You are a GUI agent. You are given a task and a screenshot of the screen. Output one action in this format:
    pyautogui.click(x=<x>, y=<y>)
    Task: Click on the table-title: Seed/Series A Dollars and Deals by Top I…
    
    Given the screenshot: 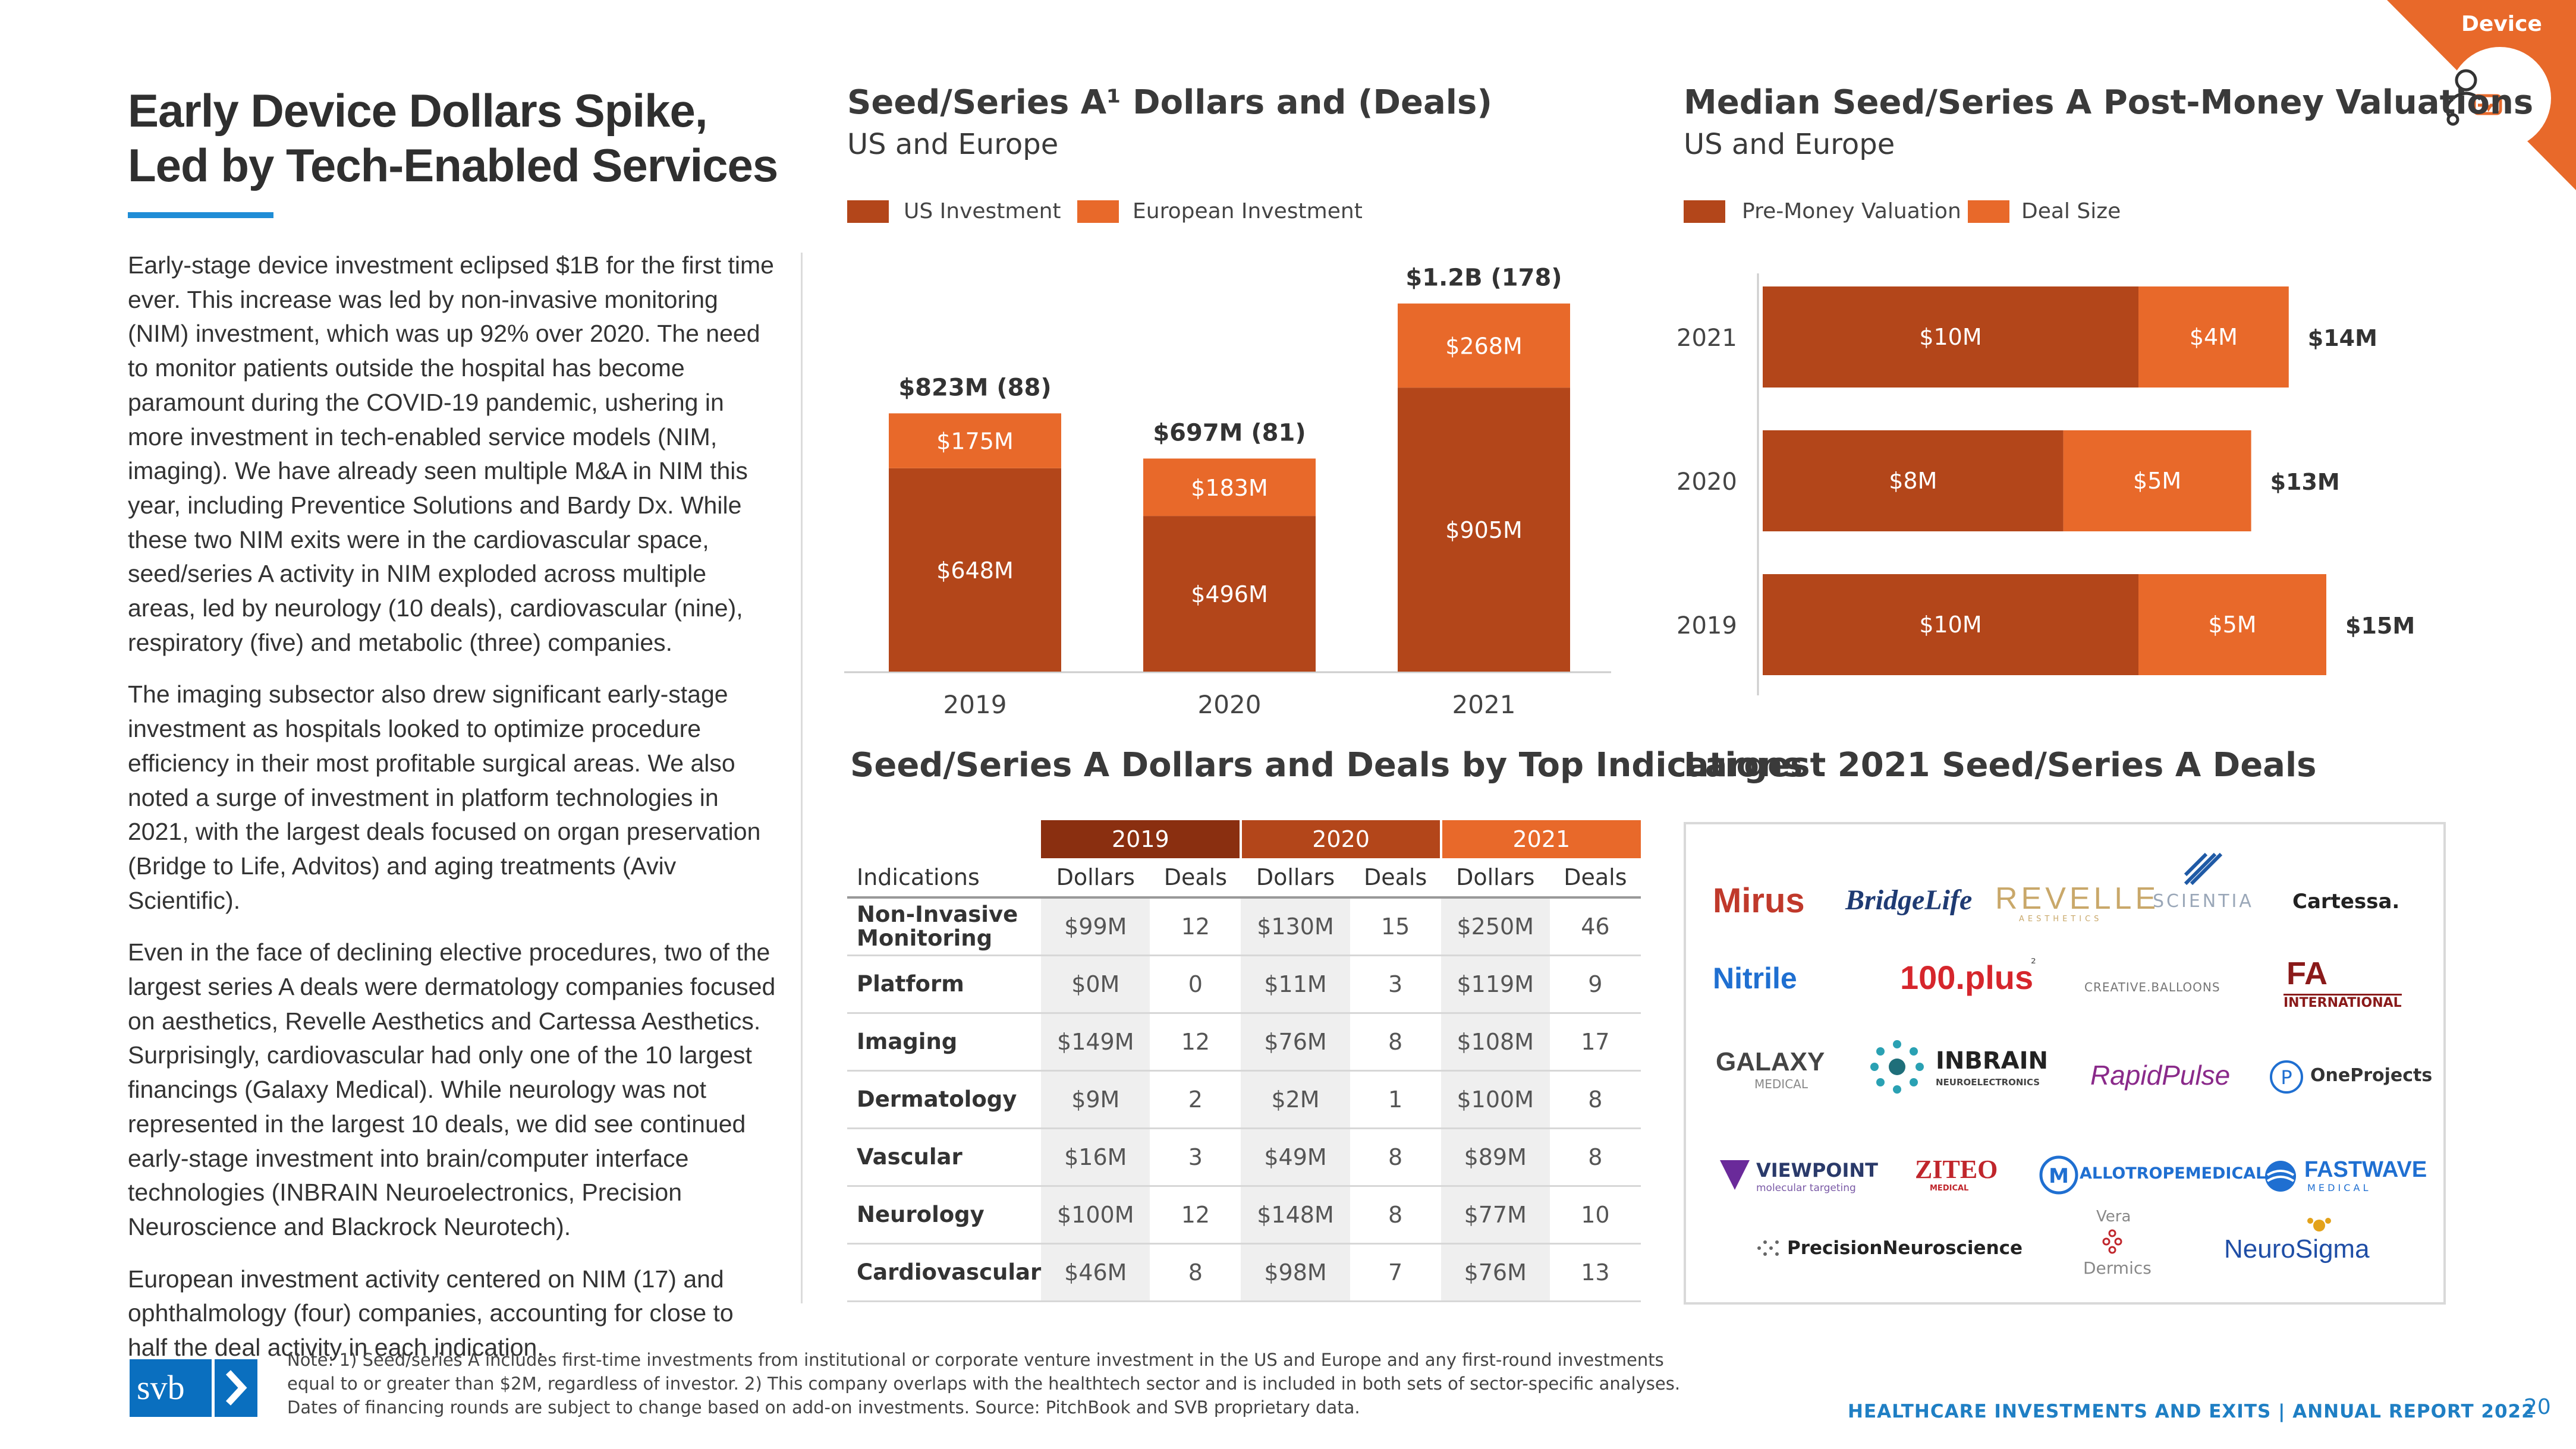 What is the action you would take?
    pyautogui.click(x=1326, y=765)
    